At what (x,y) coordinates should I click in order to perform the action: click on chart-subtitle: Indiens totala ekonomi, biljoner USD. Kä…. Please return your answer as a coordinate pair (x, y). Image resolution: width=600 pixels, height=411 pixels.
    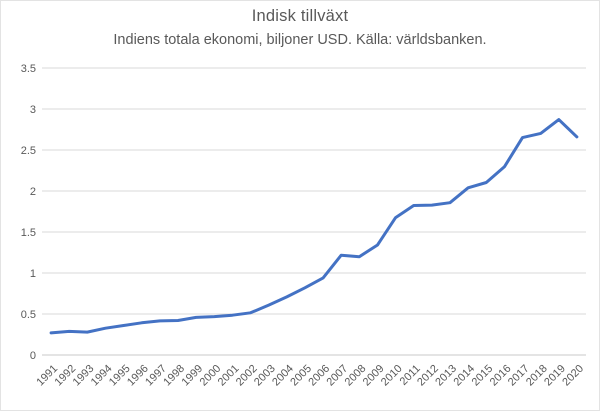
    Looking at the image, I should click on (300, 40).